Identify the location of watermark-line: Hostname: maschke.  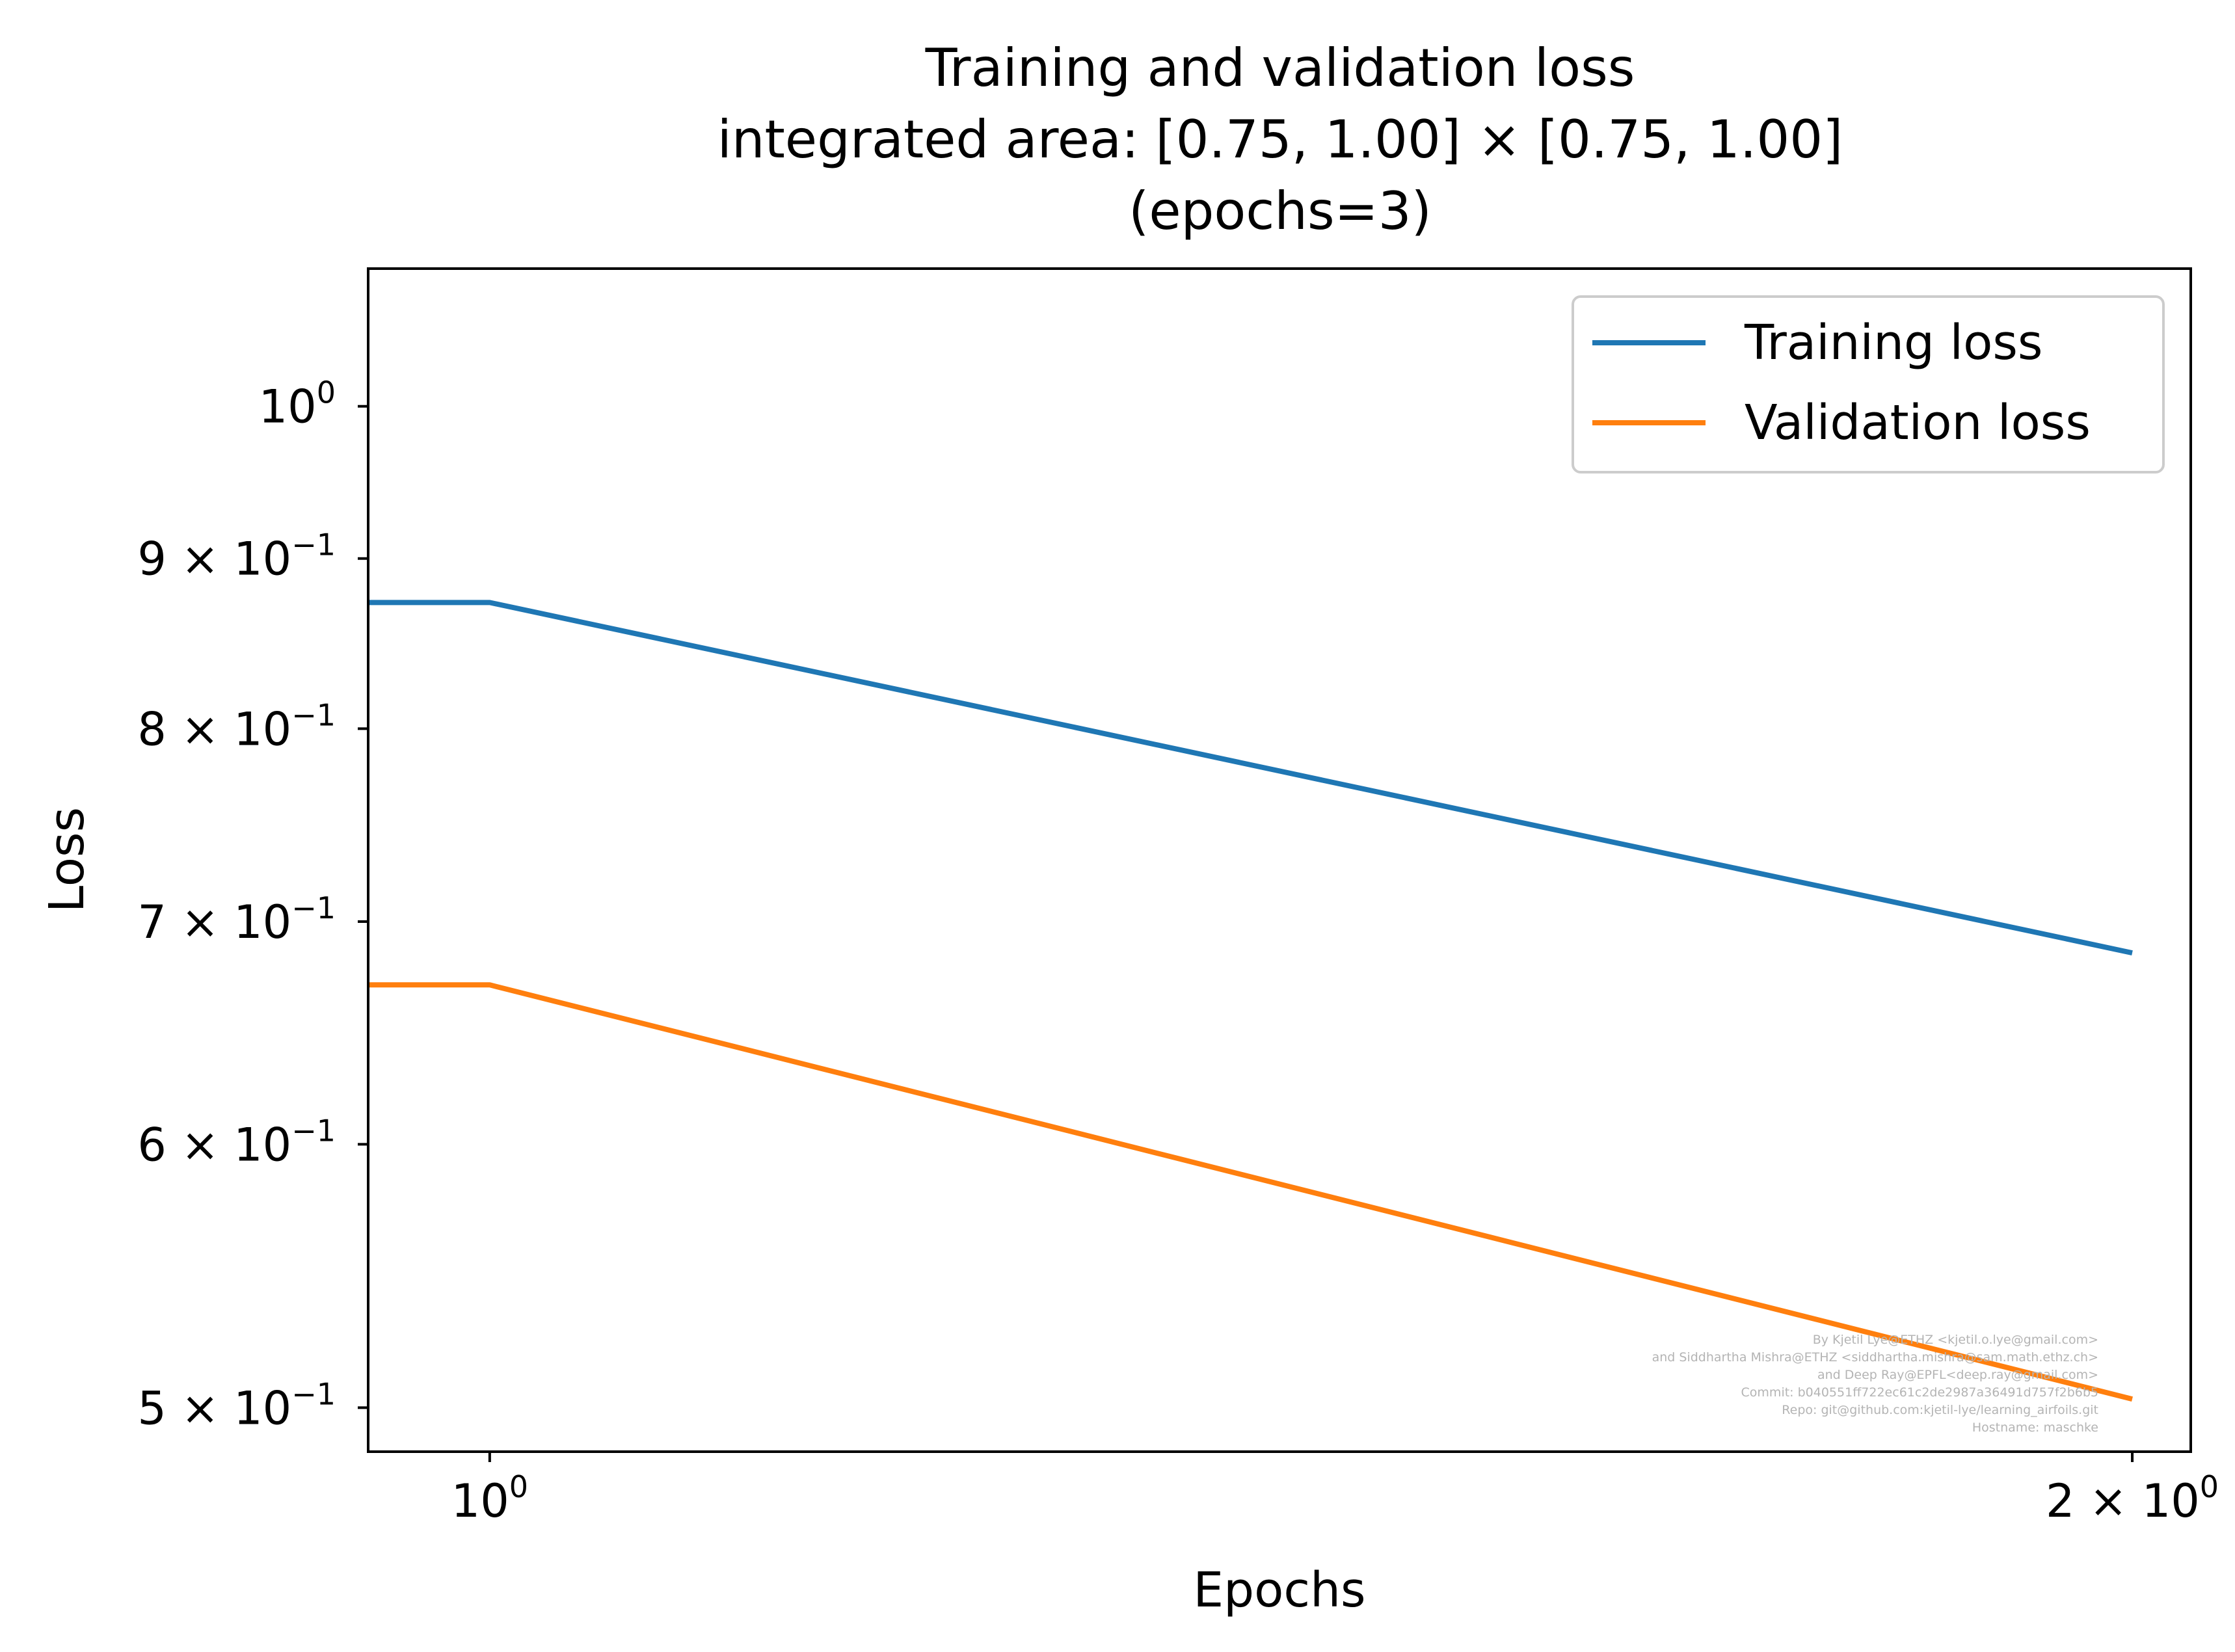
(2035, 1427).